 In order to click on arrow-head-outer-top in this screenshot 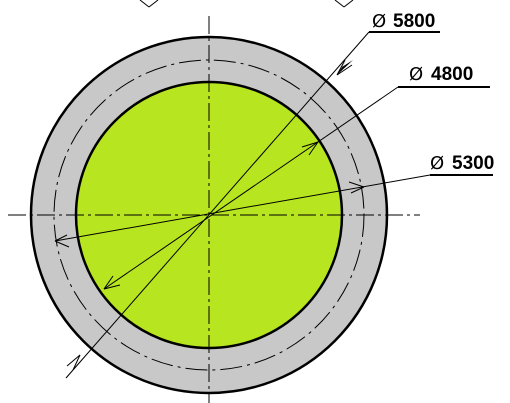, I will do `click(345, 66)`.